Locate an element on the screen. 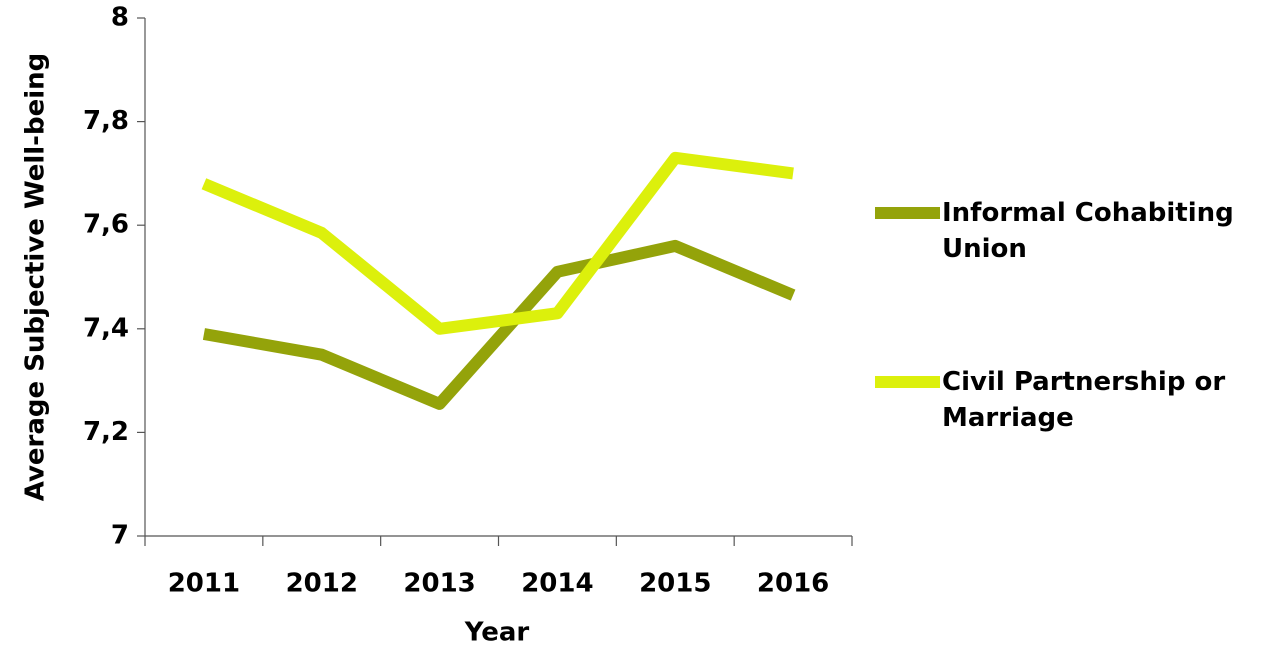 The image size is (1280, 653). legend-label: Civil Partnership or Marriage is located at coordinates (1084, 400).